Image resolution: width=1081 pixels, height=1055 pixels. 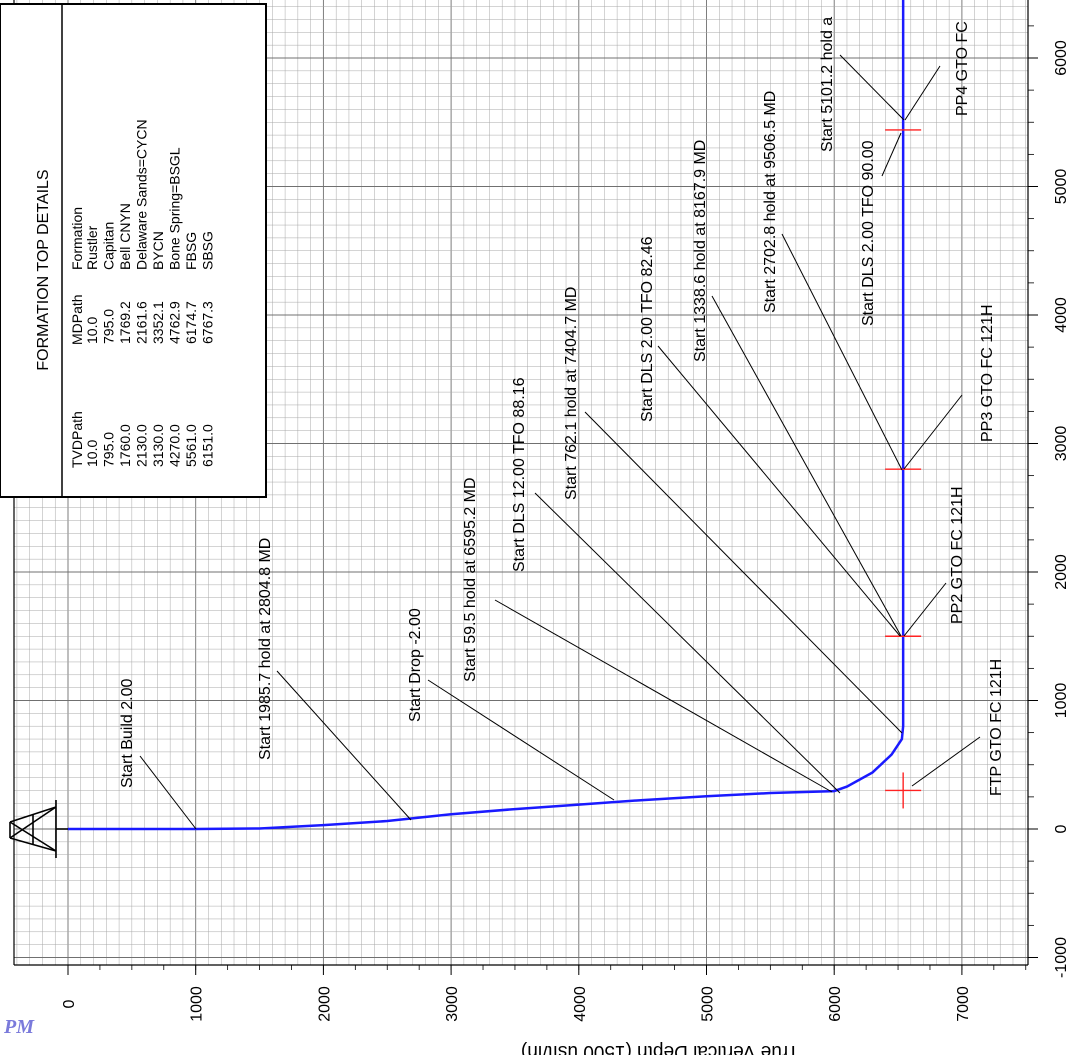 I want to click on formation-table-cell: Bell CNYN, so click(x=125, y=236).